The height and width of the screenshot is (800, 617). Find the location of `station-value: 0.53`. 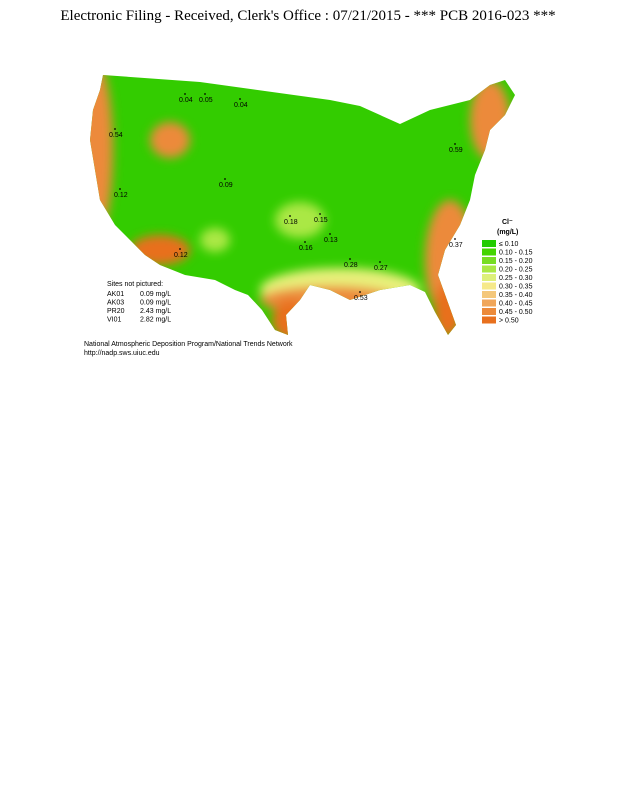

station-value: 0.53 is located at coordinates (361, 298).